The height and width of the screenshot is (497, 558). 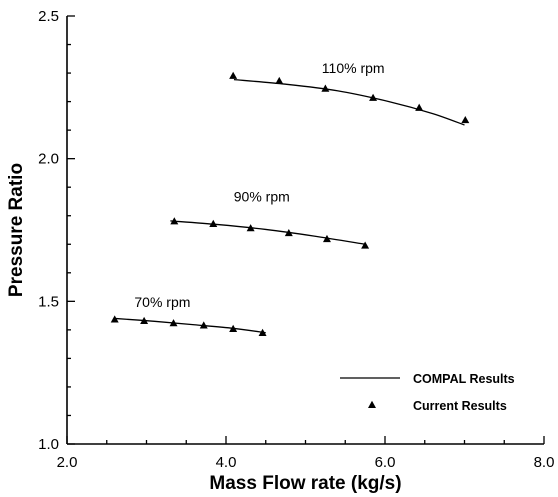 I want to click on annotation-0: 110% rpm, so click(x=353, y=68).